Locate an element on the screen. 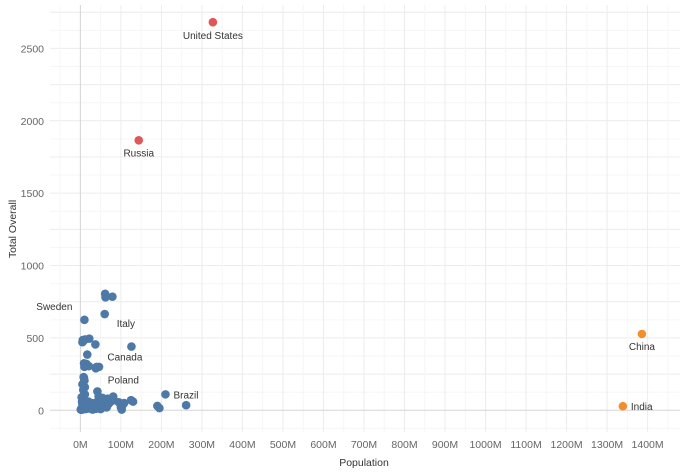 The height and width of the screenshot is (474, 680). y-axis-title: Total Overall is located at coordinates (13, 229).